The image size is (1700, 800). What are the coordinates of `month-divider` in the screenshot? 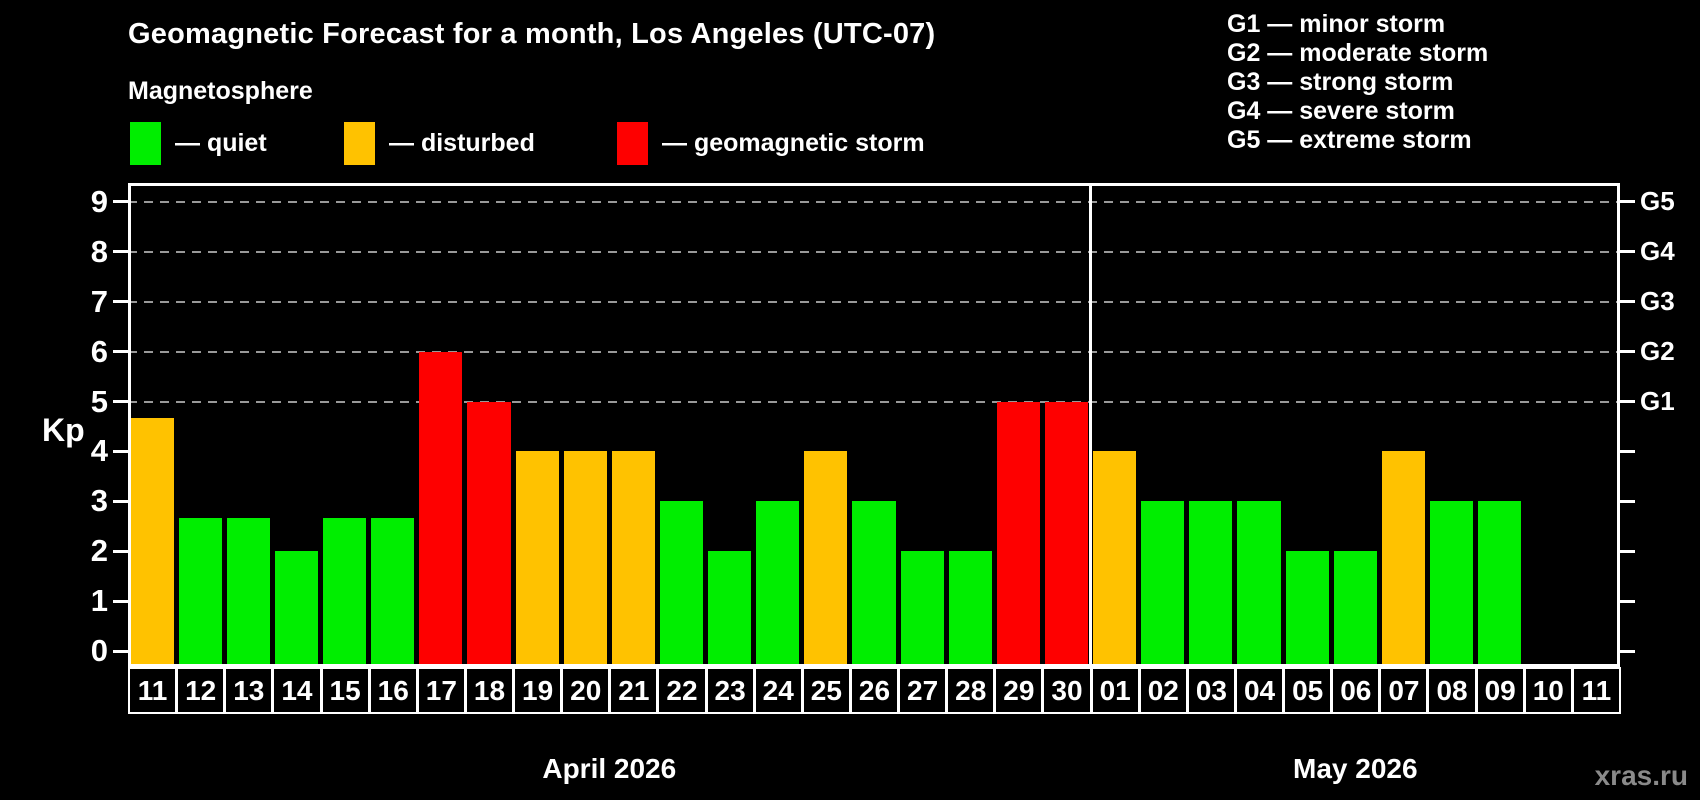 It's located at (1091, 425).